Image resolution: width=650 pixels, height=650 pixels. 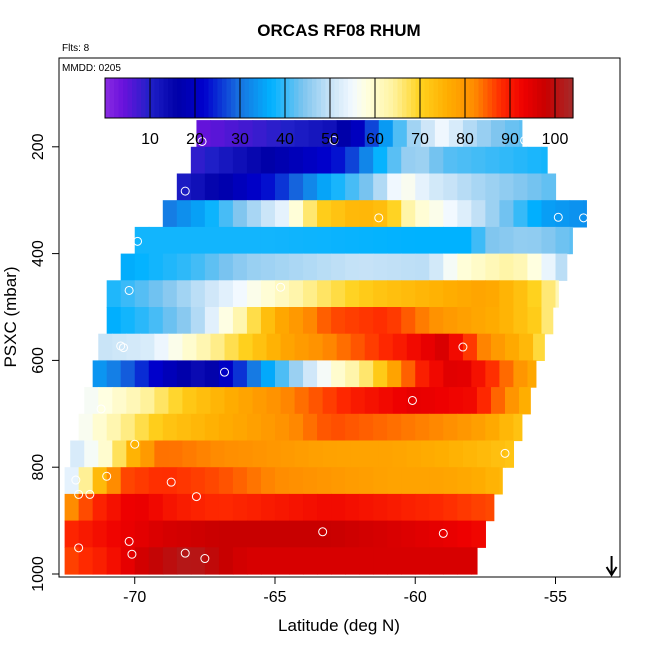 I want to click on y-tick-label: 1000, so click(x=38, y=574).